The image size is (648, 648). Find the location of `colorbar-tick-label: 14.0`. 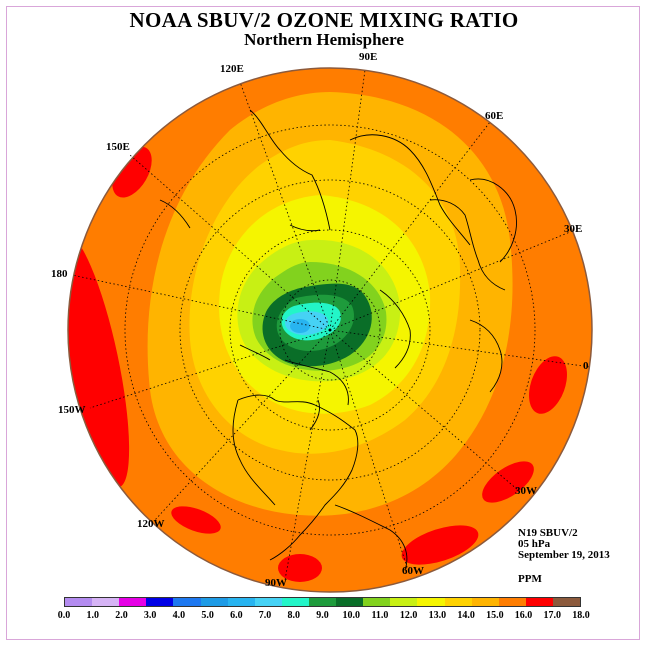

colorbar-tick-label: 14.0 is located at coordinates (466, 615).